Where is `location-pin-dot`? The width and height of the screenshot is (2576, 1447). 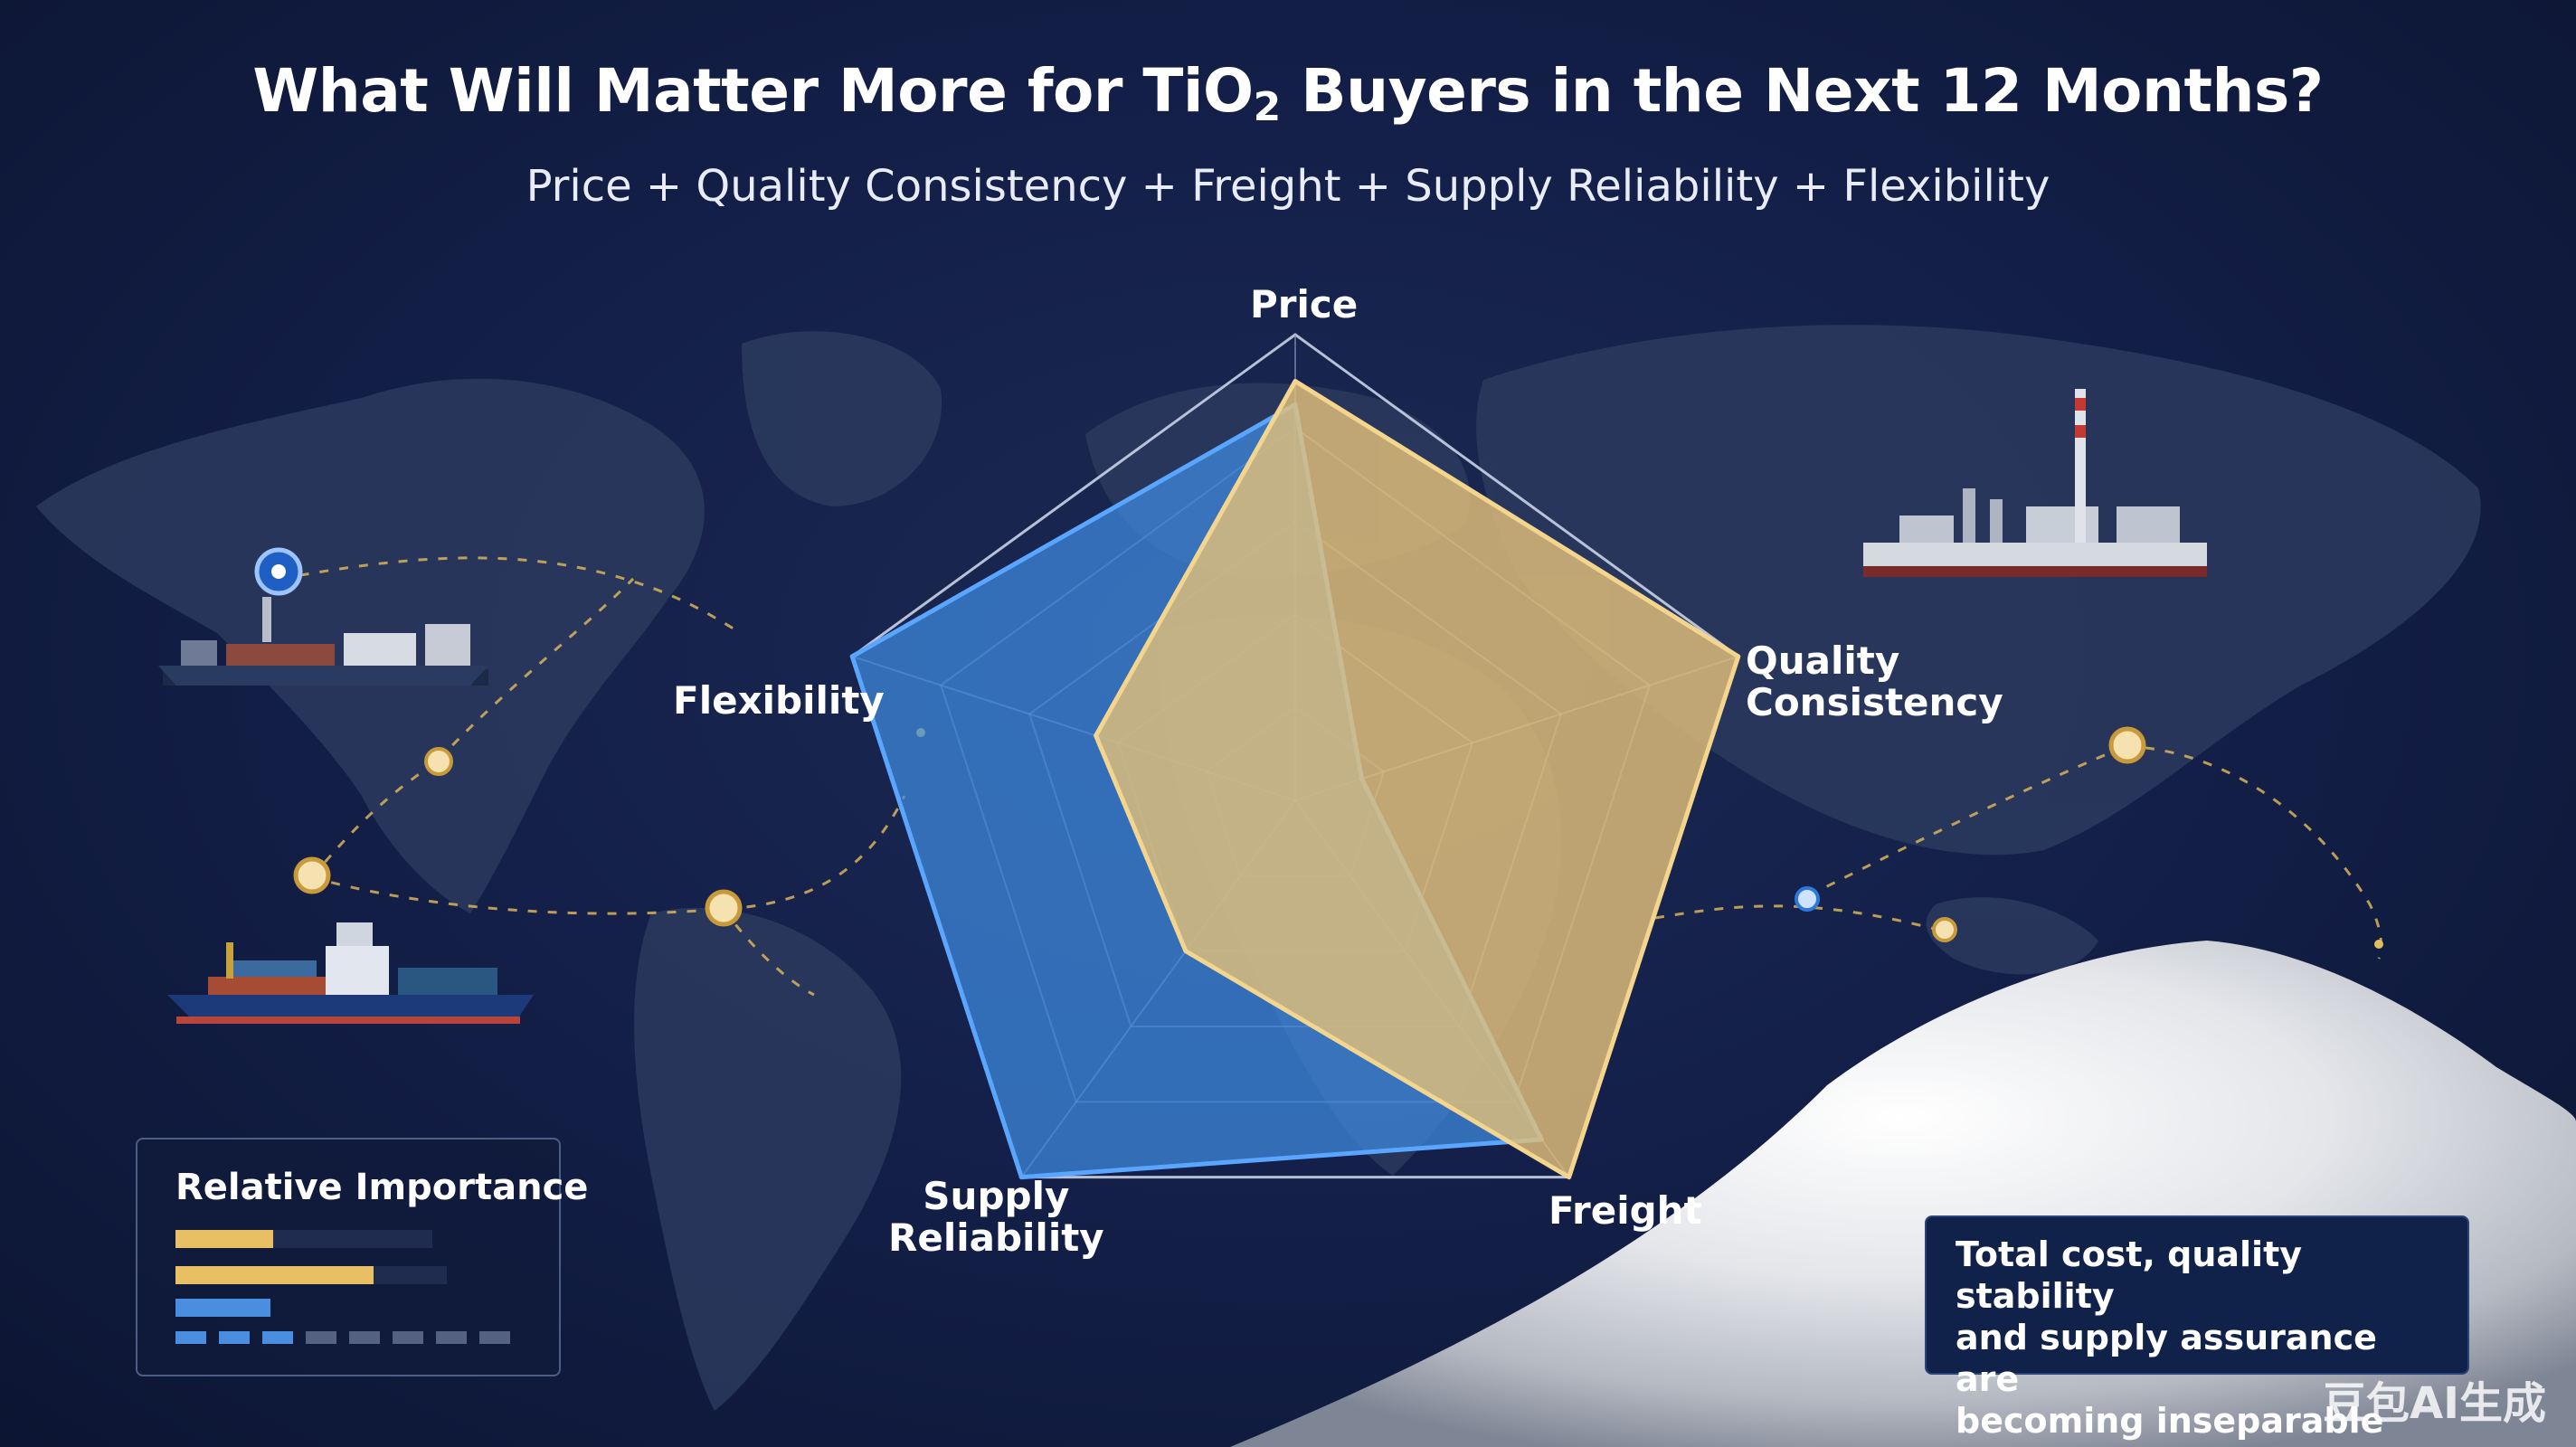
location-pin-dot is located at coordinates (279, 571).